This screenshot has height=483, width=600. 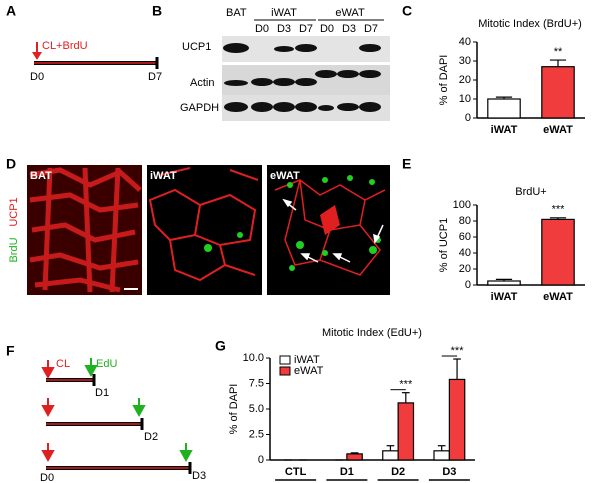 I want to click on row-label: GAPDH, so click(x=199, y=108).